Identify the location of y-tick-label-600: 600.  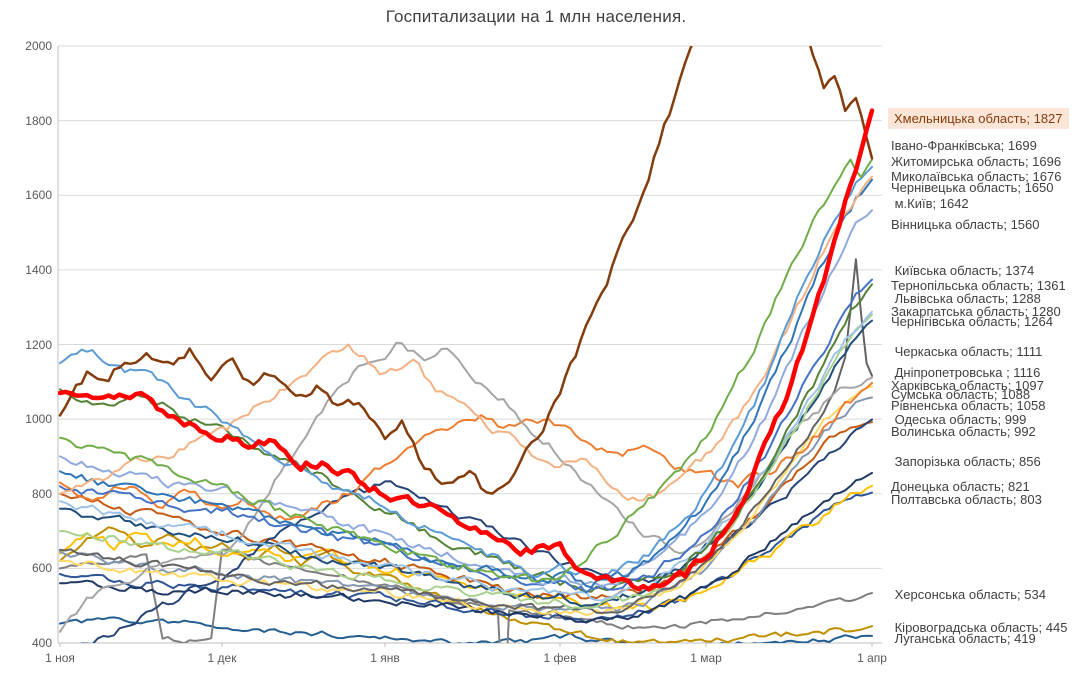
(41, 568).